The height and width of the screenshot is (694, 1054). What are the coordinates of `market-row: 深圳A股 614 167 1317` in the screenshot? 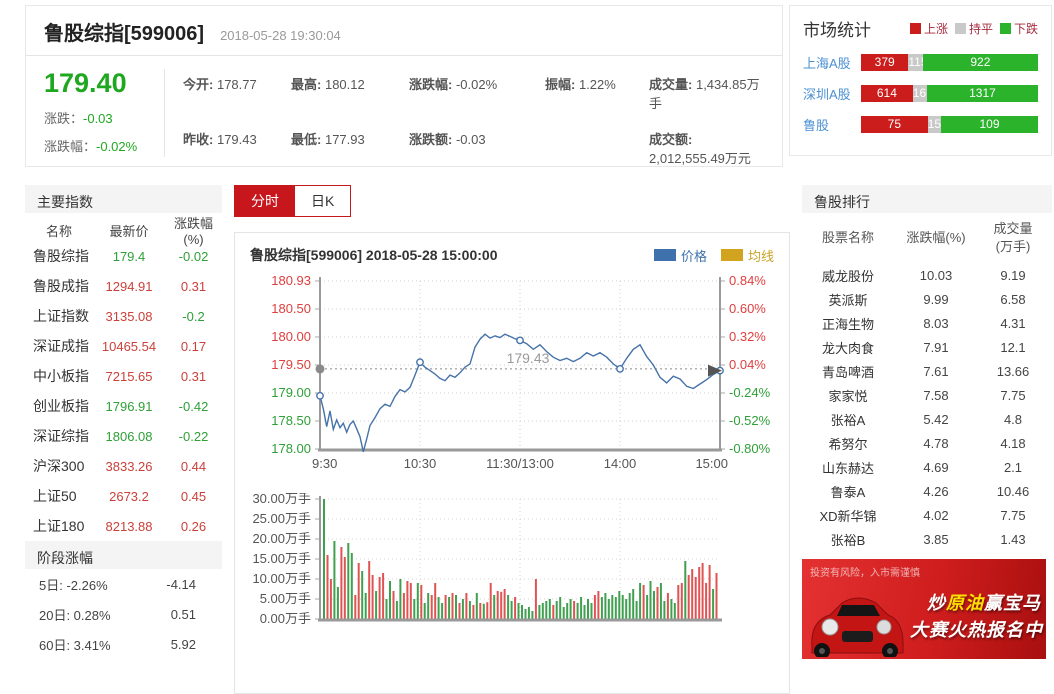 It's located at (920, 93).